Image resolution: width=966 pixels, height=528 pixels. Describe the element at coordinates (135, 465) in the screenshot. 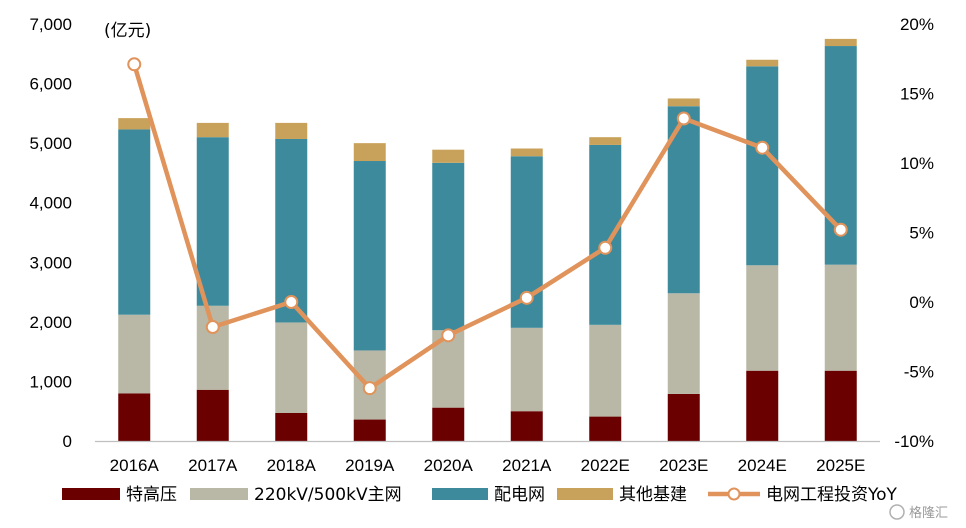

I see `x-axis-tick-label: 2016A` at that location.